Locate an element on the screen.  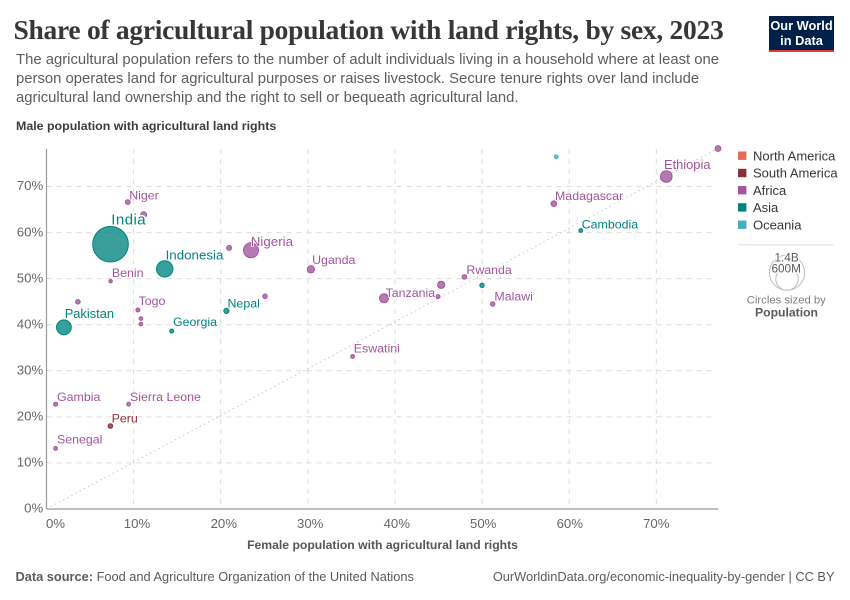
svg-text: Malawi is located at coordinates (513, 297).